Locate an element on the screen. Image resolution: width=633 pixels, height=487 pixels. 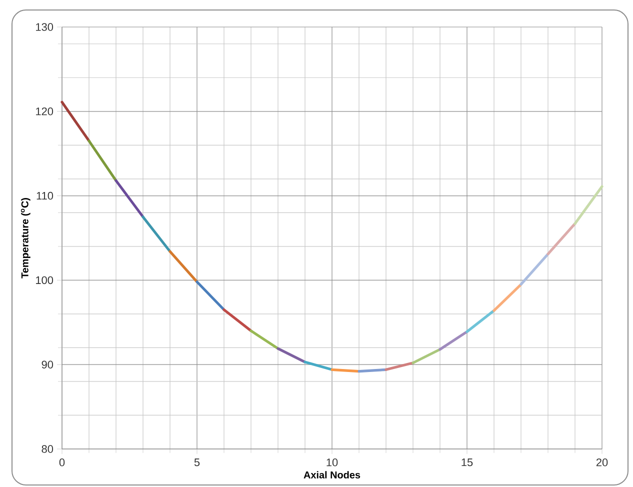
x-tick-label: 5 is located at coordinates (197, 462).